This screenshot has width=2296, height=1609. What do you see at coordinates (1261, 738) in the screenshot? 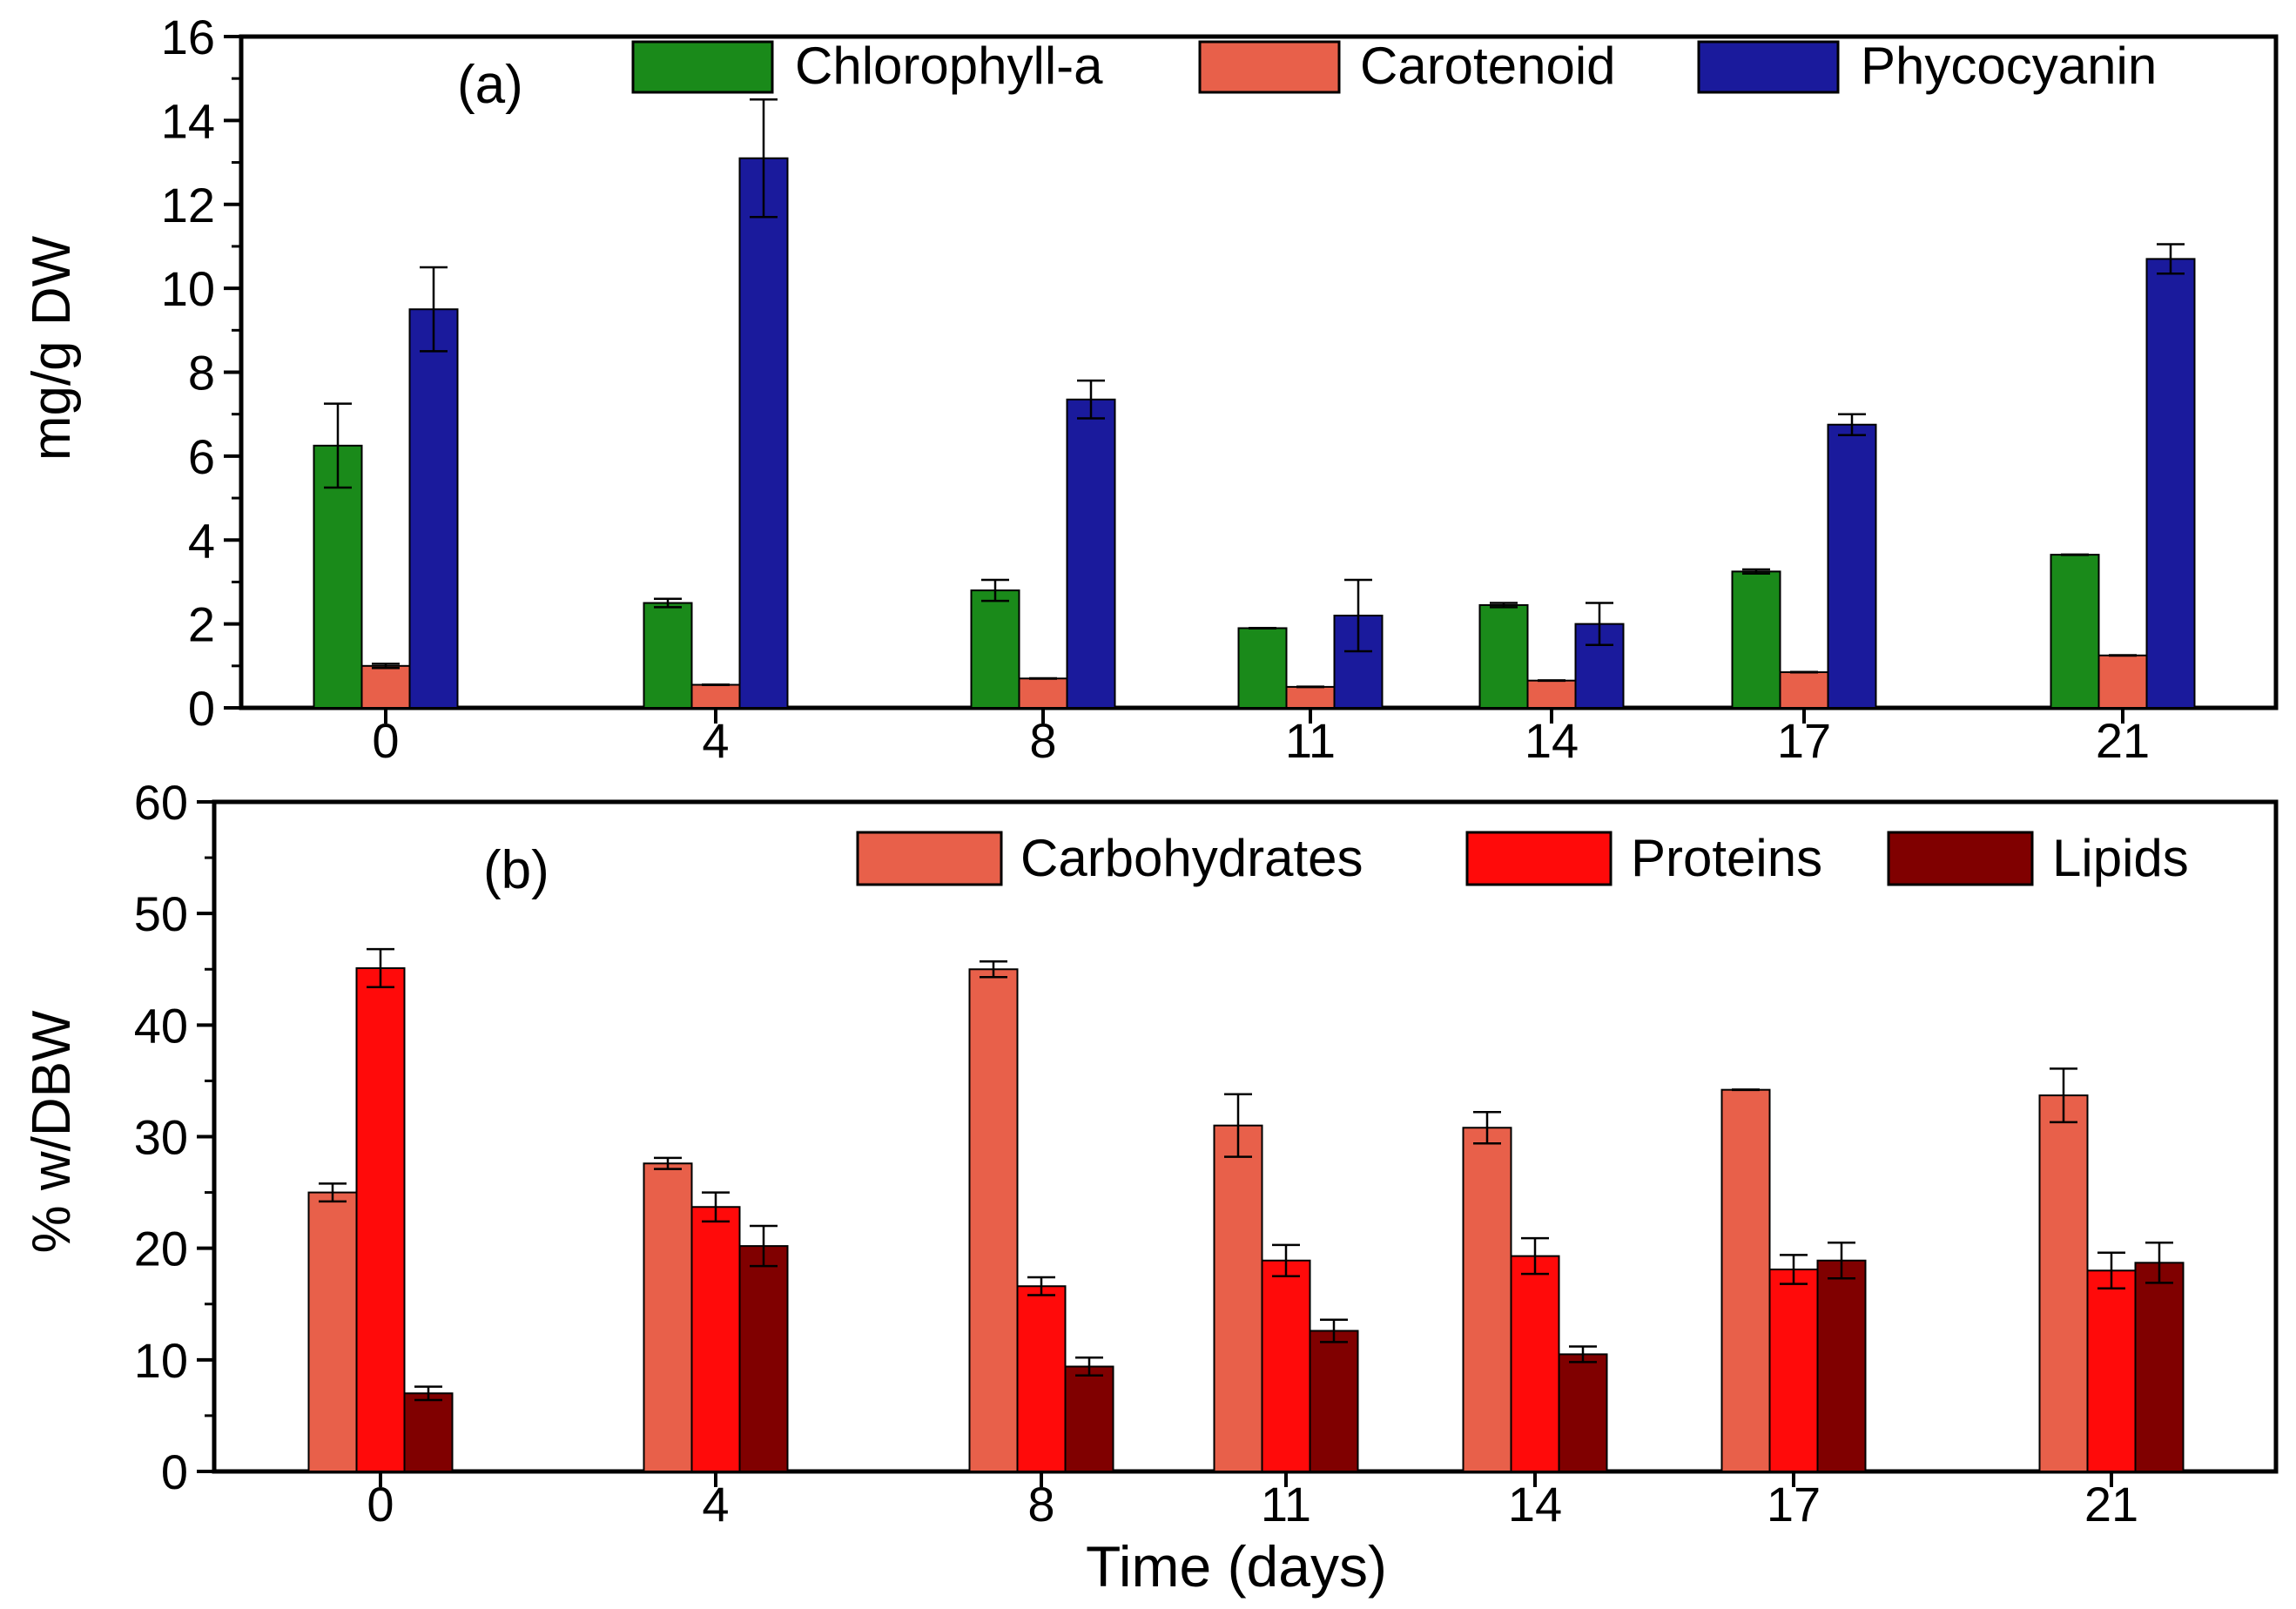
I see `panel-a-x-axis: 0 4 8 11 14 17 21` at bounding box center [1261, 738].